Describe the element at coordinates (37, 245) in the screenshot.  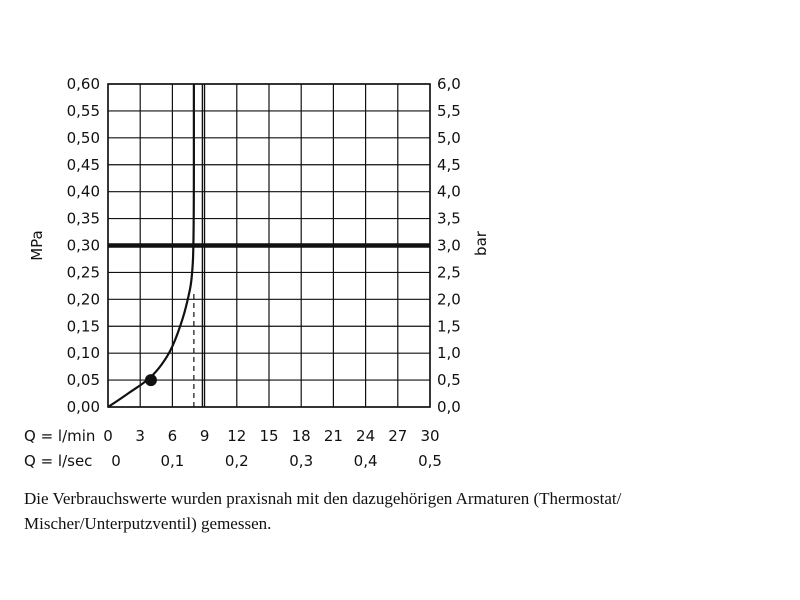
I see `y-left-axis-label: MPa` at that location.